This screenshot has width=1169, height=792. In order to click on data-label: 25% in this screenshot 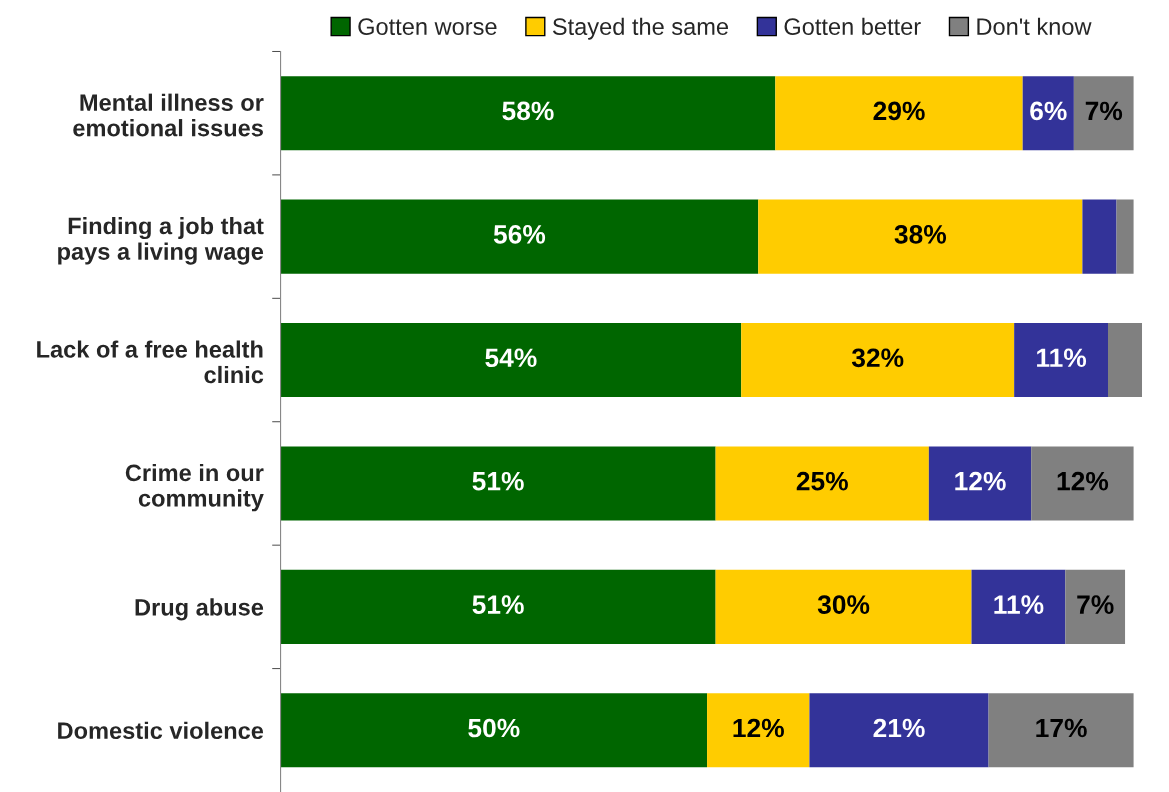, I will do `click(822, 481)`.